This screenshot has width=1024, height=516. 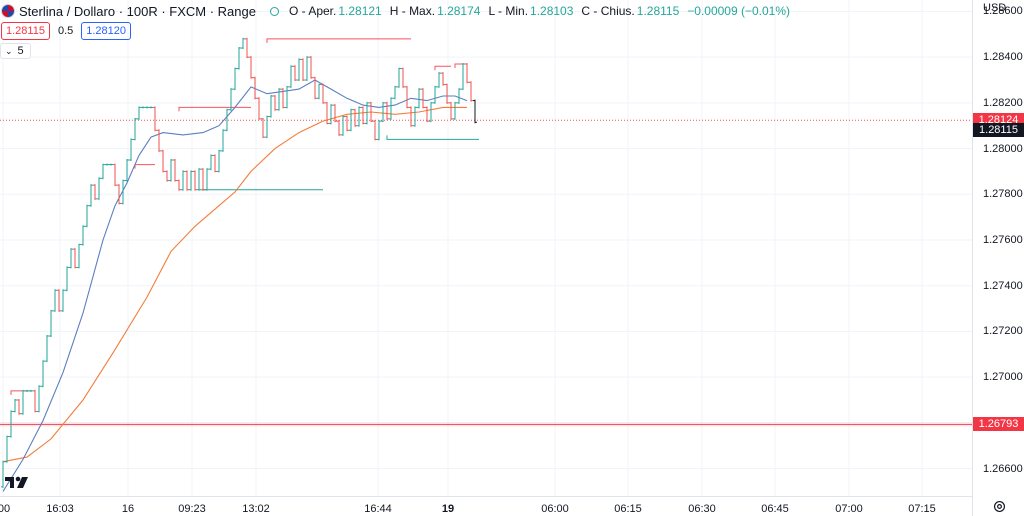 What do you see at coordinates (274, 11) in the screenshot?
I see `market-status-icon` at bounding box center [274, 11].